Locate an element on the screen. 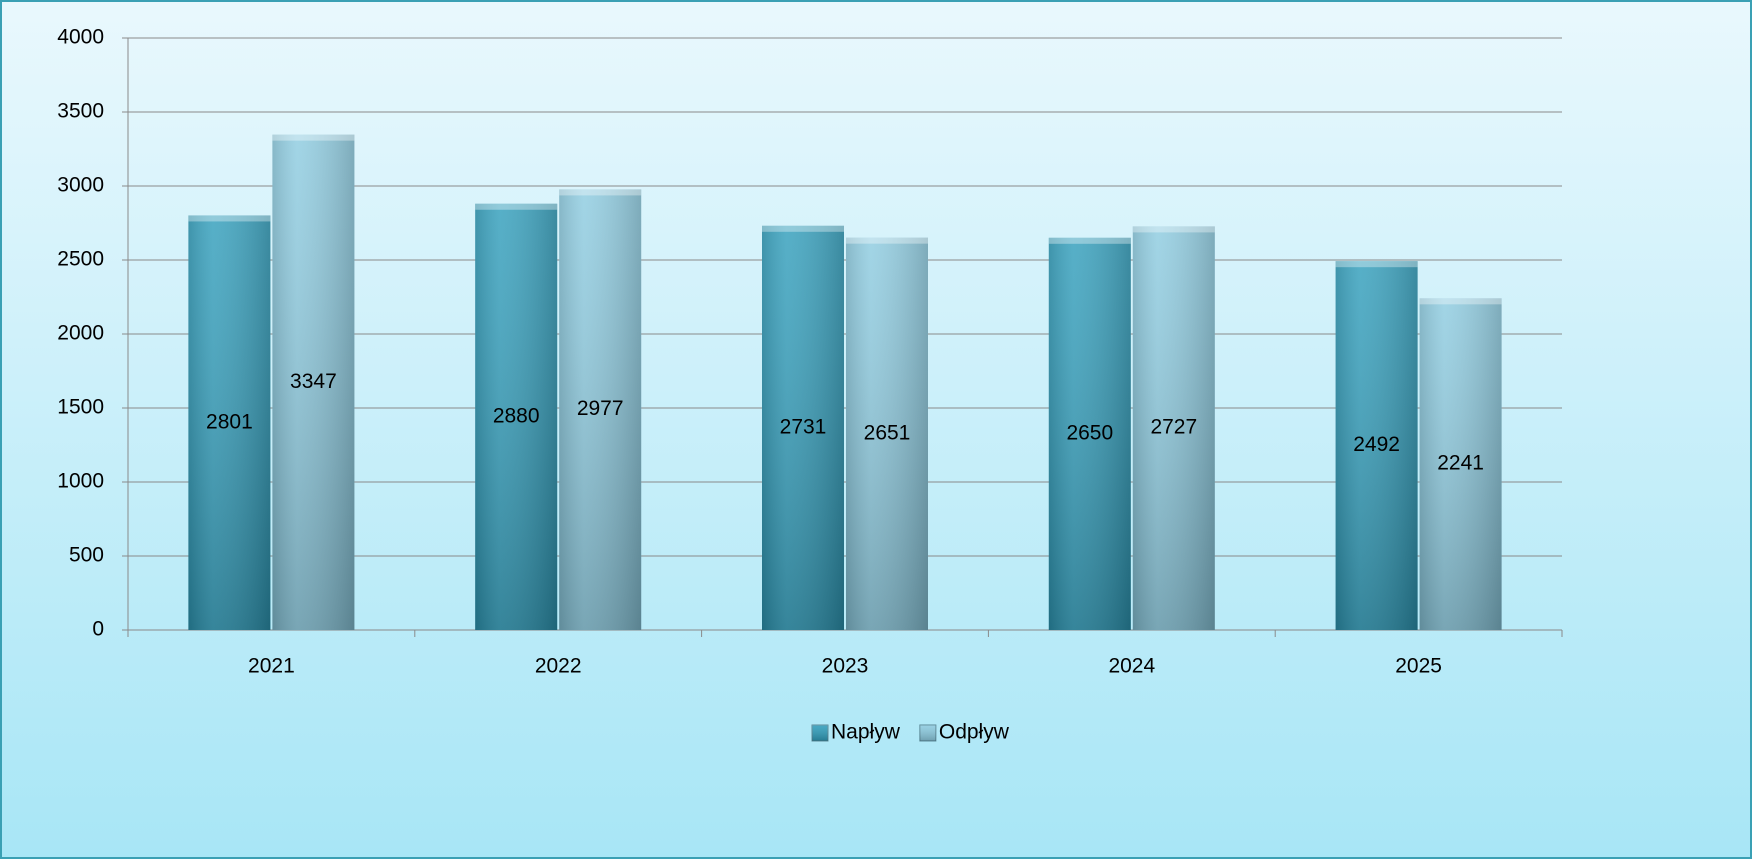  x-tick-label: 2023 is located at coordinates (845, 666).